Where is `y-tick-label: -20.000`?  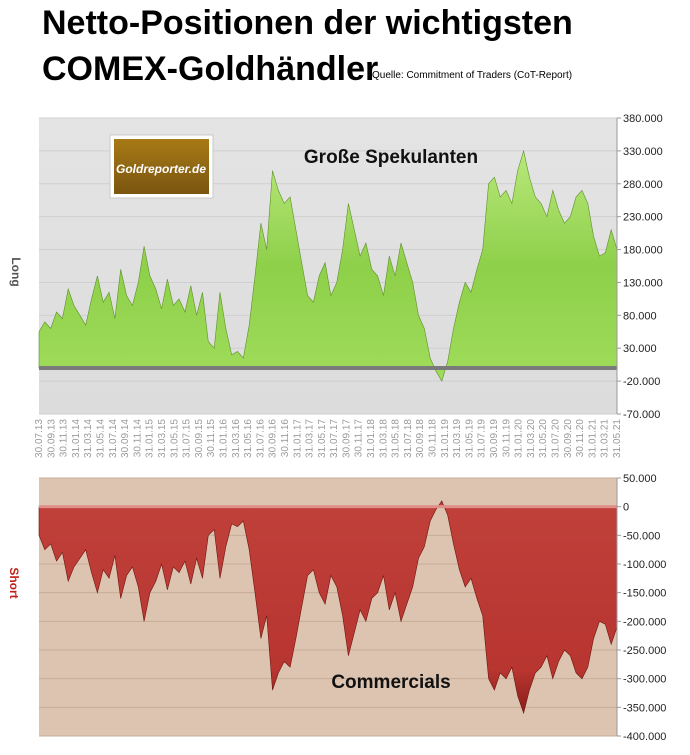 y-tick-label: -20.000 is located at coordinates (641, 382).